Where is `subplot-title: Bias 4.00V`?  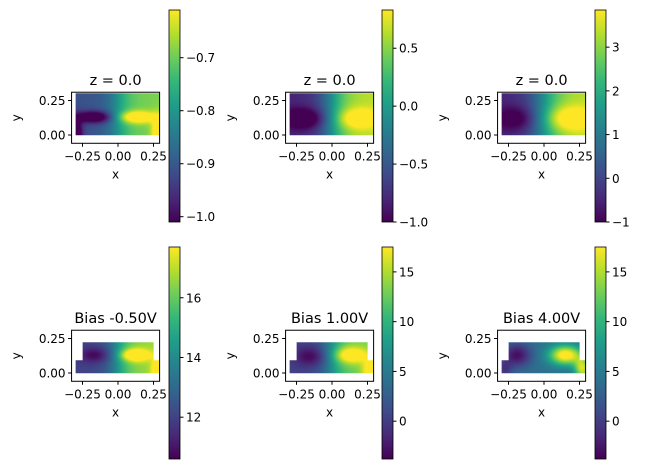
subplot-title: Bias 4.00V is located at coordinates (541, 319).